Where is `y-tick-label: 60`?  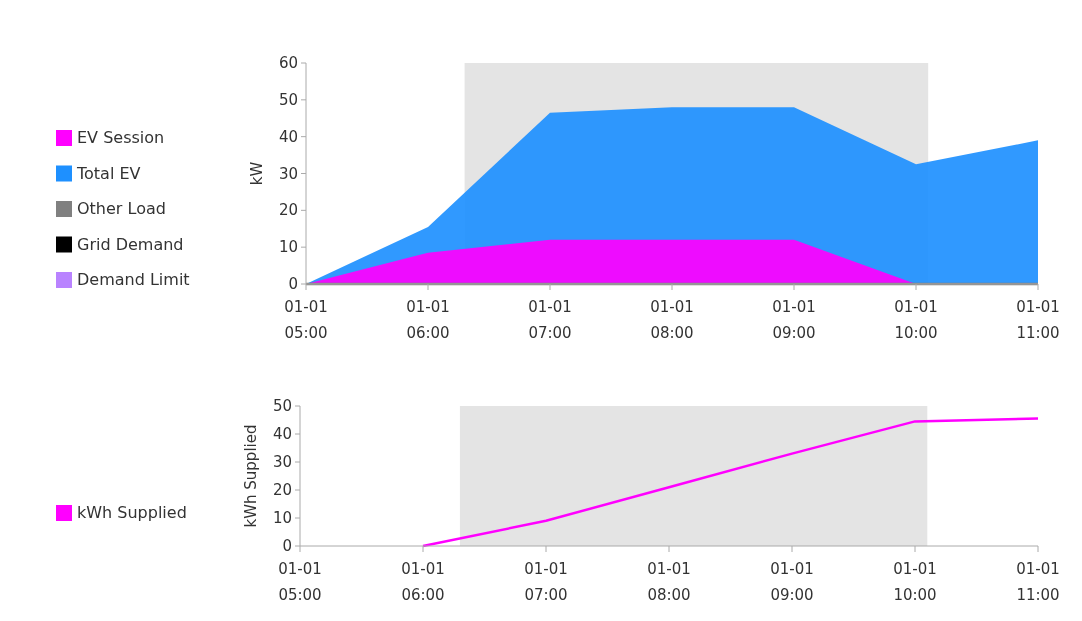
y-tick-label: 60 is located at coordinates (288, 63).